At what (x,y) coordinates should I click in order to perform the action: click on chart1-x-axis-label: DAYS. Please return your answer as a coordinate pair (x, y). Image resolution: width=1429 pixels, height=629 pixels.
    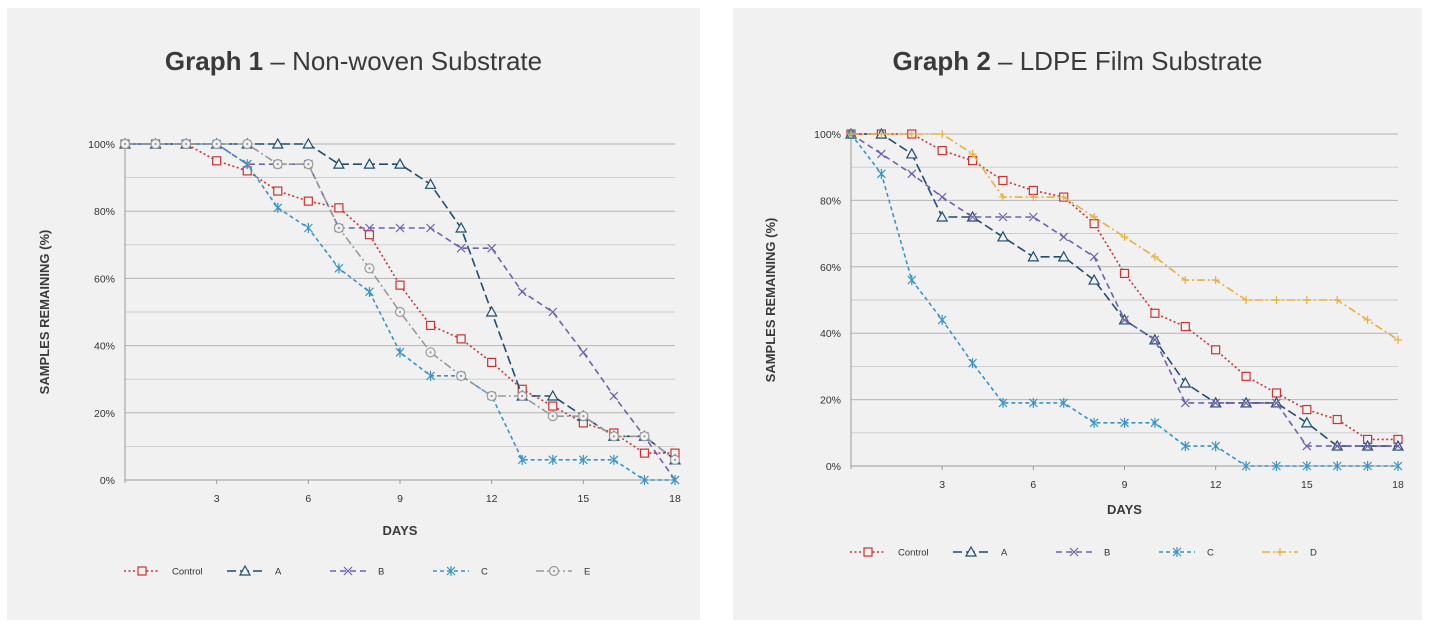
    Looking at the image, I should click on (400, 530).